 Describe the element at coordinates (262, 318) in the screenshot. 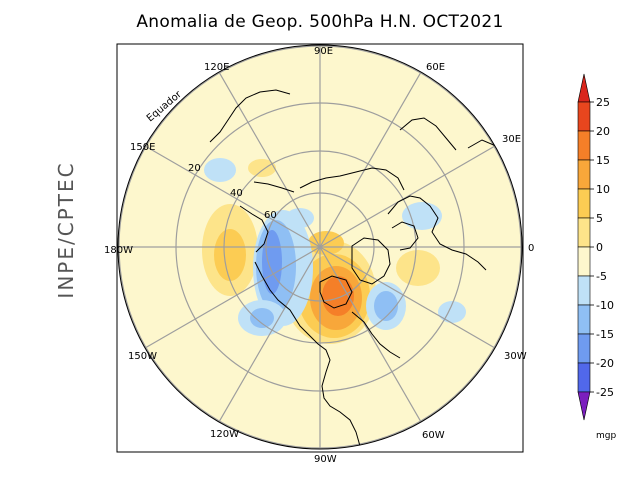

I see `anomaly-gulf-alaska-inner` at that location.